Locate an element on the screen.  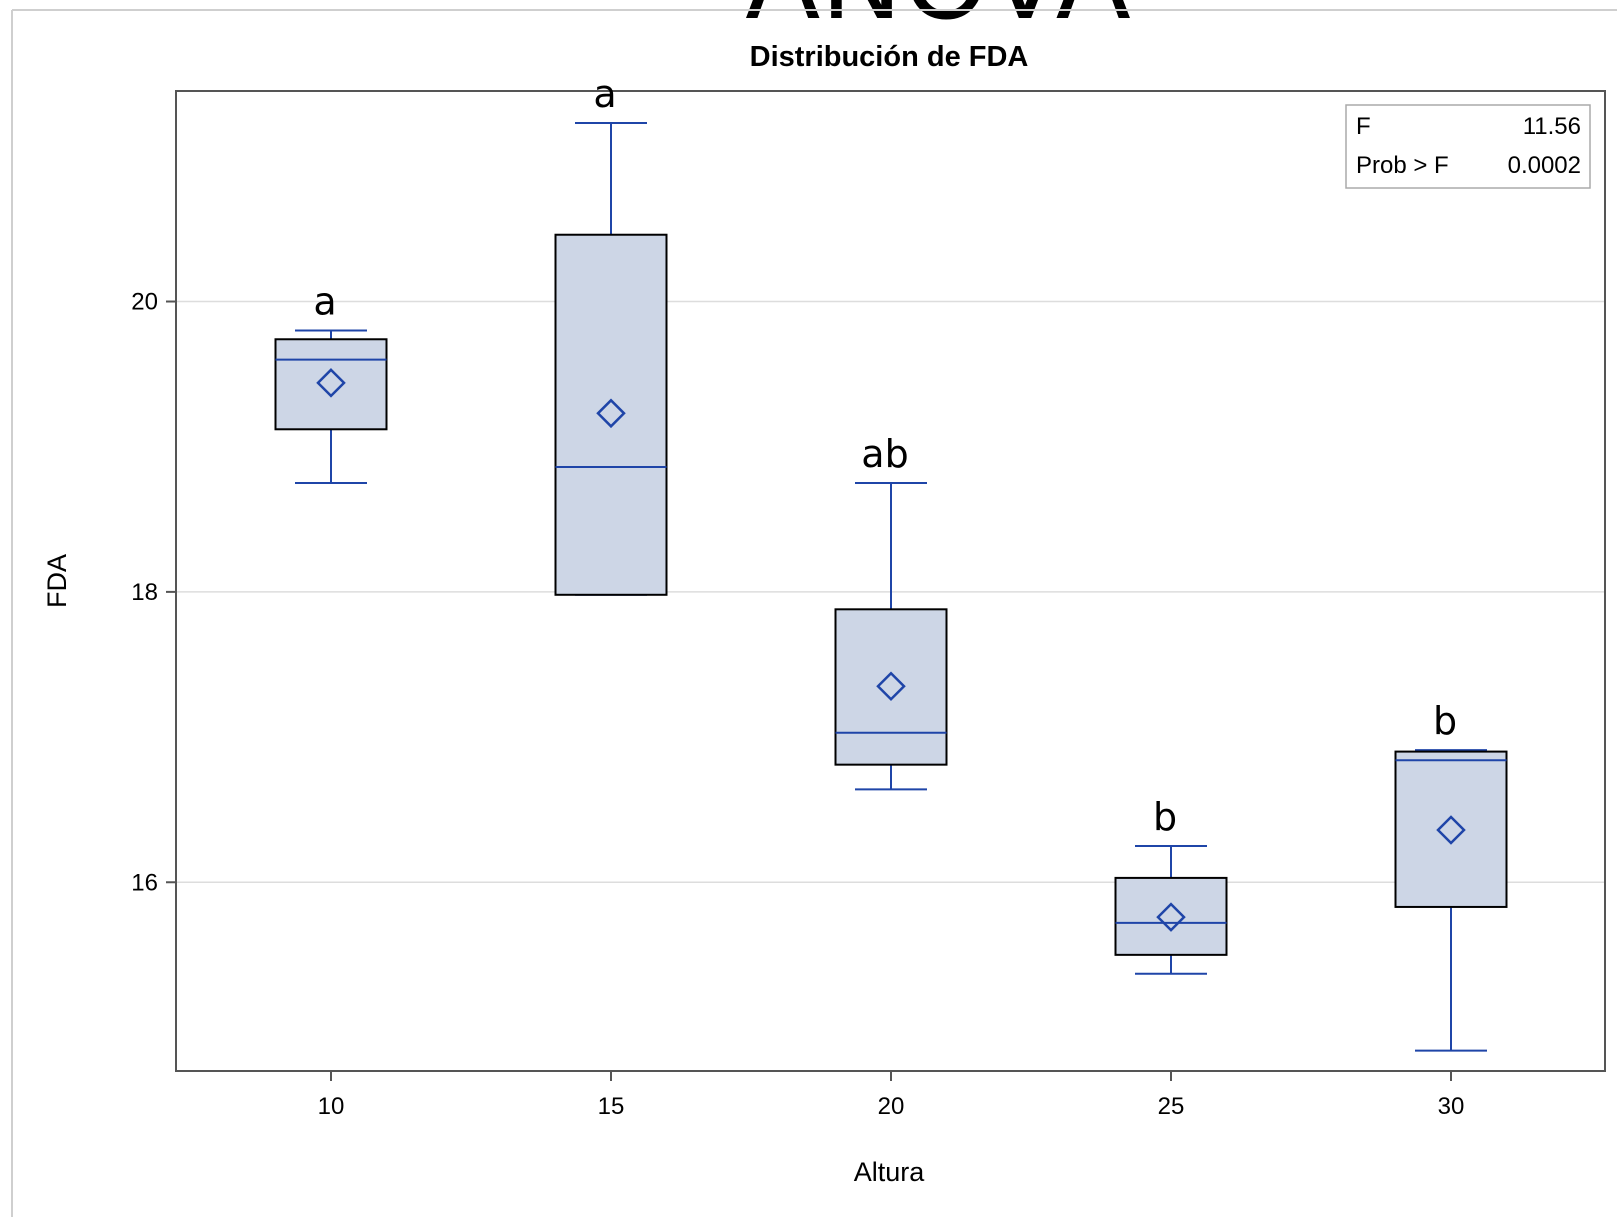
x-tick-label: 30 is located at coordinates (1451, 1106).